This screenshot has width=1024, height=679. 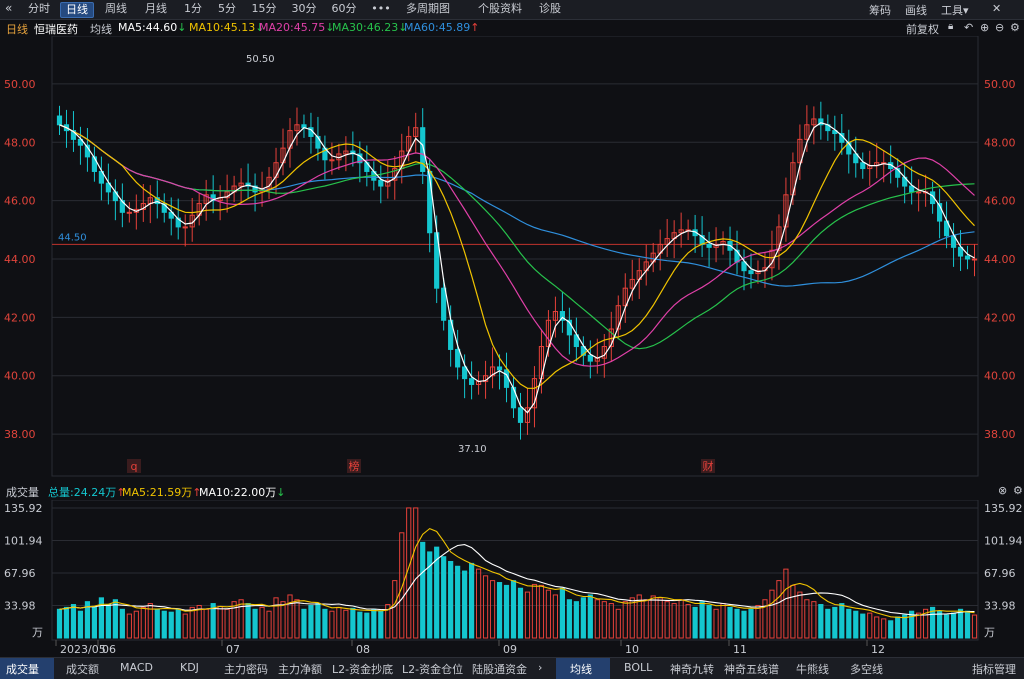 I want to click on tab-boll: BOLL, so click(x=638, y=667).